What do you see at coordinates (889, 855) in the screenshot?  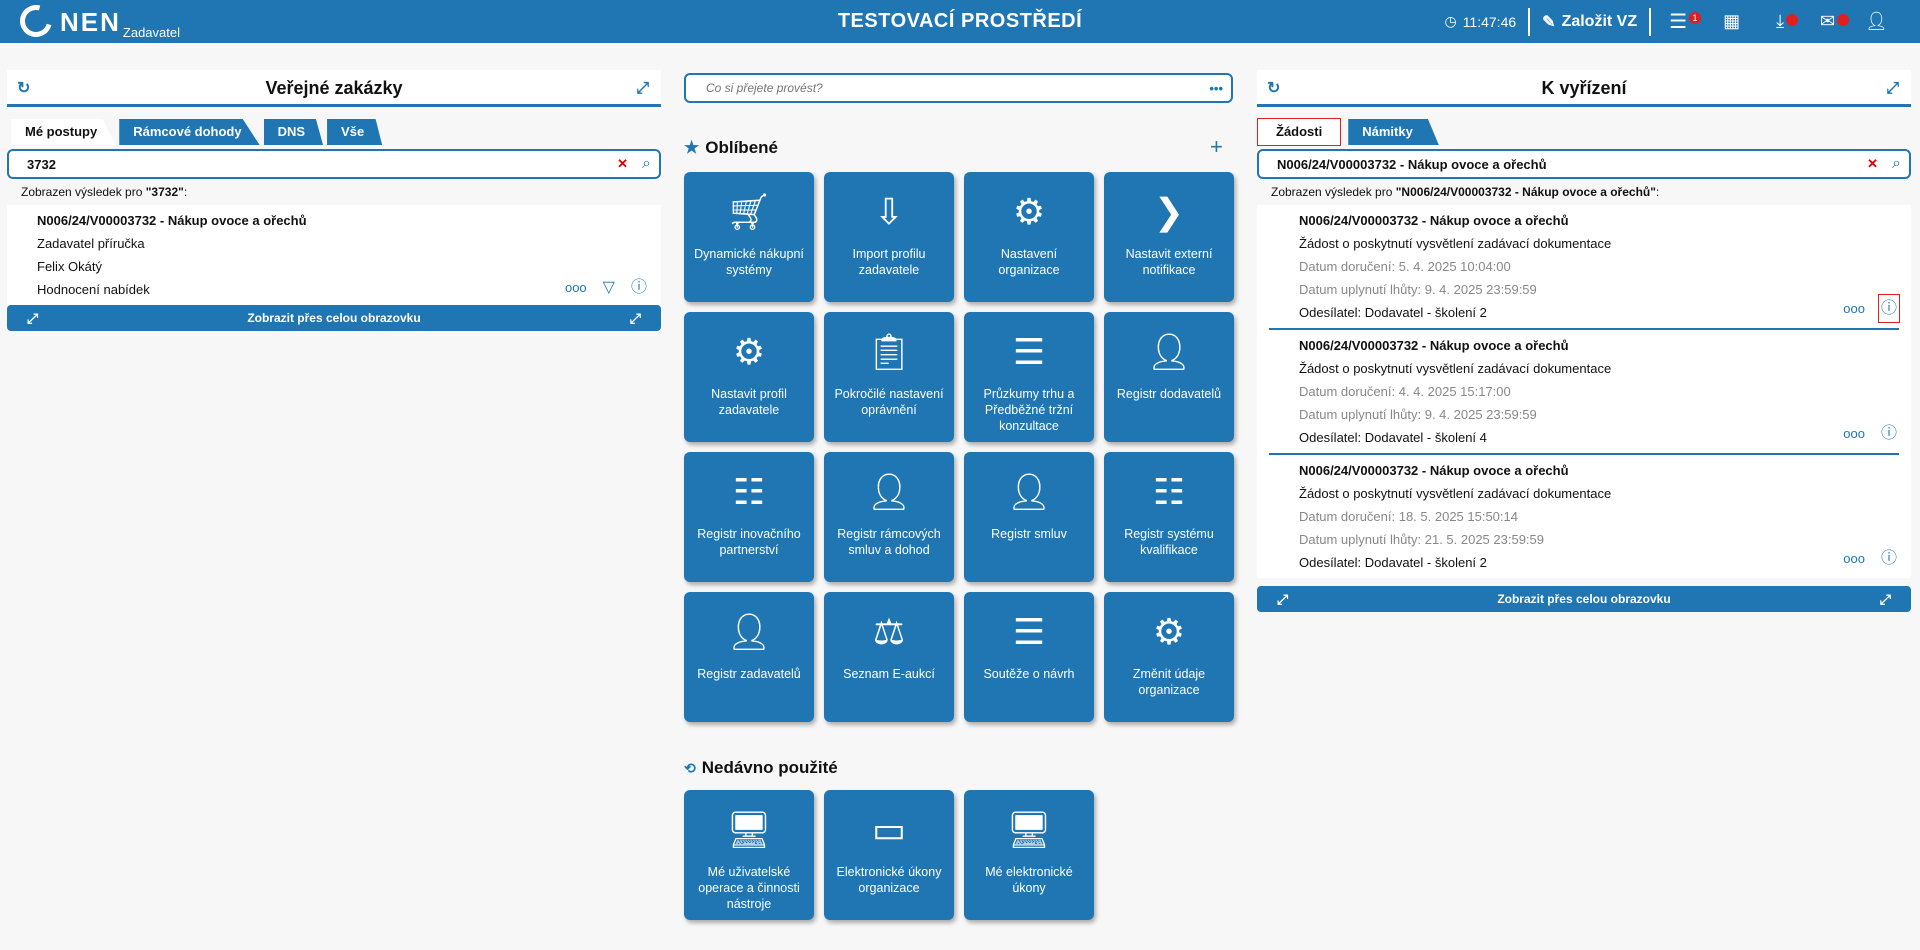 I see `tile-monitor: ▭ Elektronické úkony organizace` at bounding box center [889, 855].